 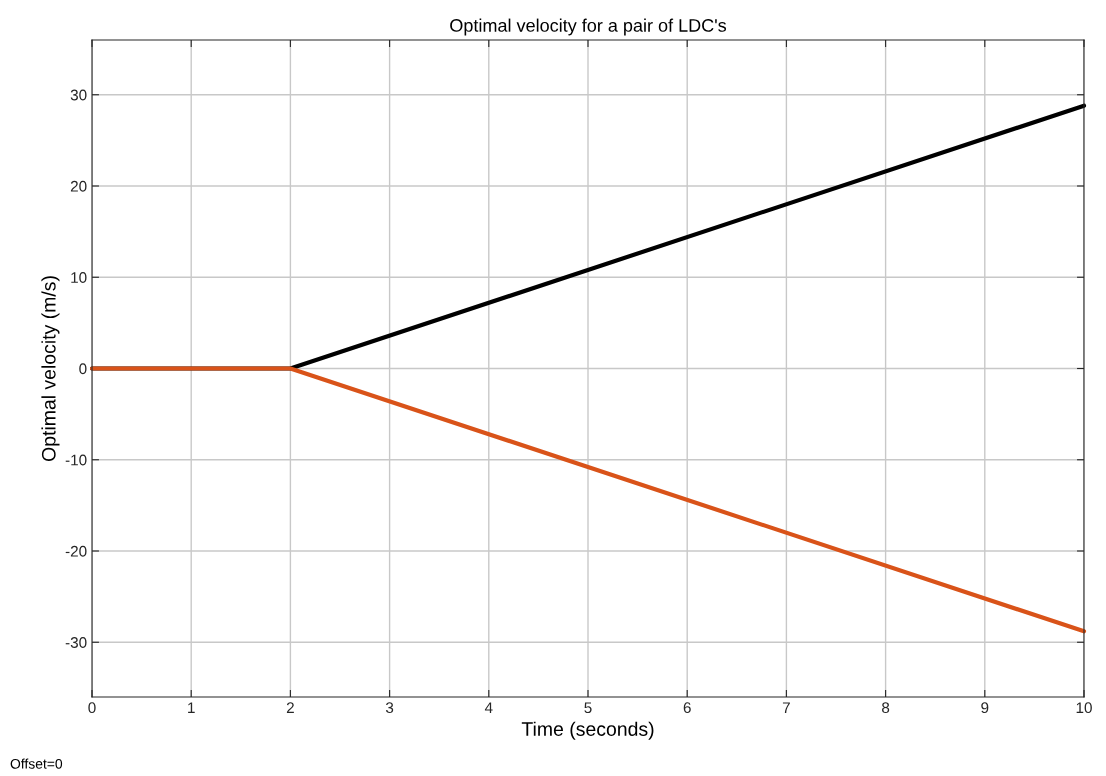 What do you see at coordinates (78, 95) in the screenshot?
I see `y-tick-label: 30` at bounding box center [78, 95].